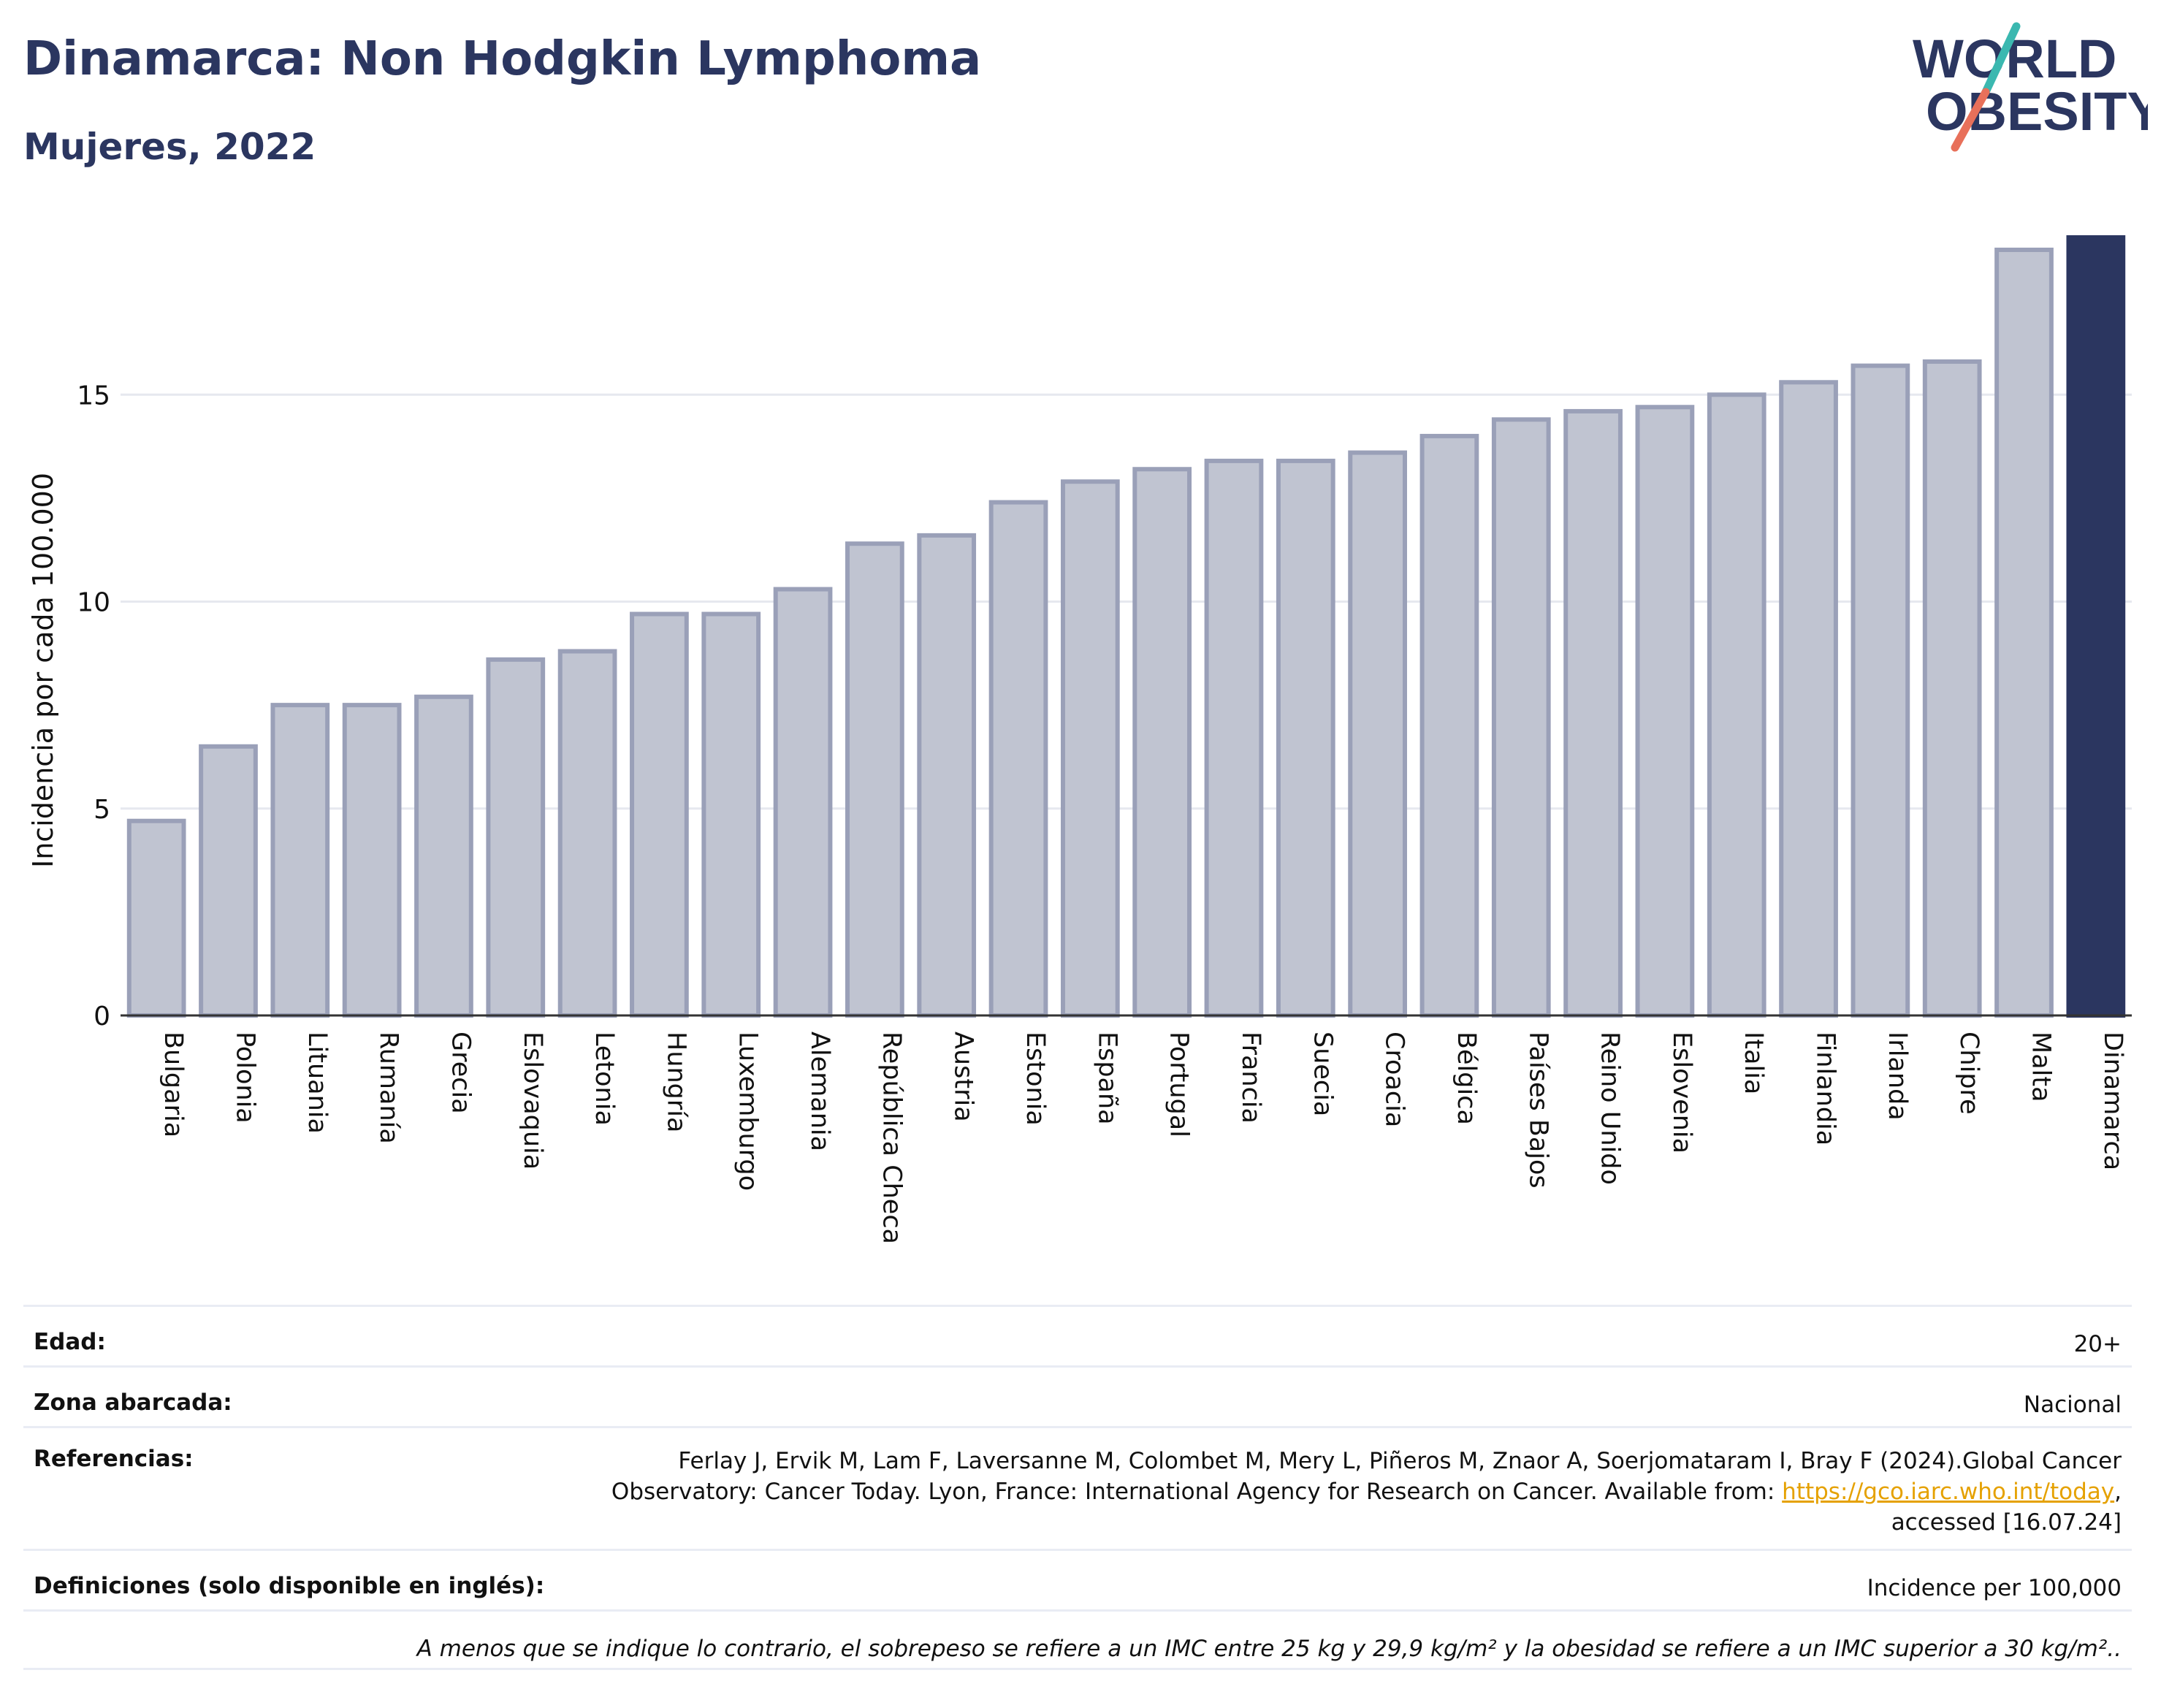 This screenshot has height=1708, width=2161. Describe the element at coordinates (1018, 759) in the screenshot. I see `bar-estonia` at that location.